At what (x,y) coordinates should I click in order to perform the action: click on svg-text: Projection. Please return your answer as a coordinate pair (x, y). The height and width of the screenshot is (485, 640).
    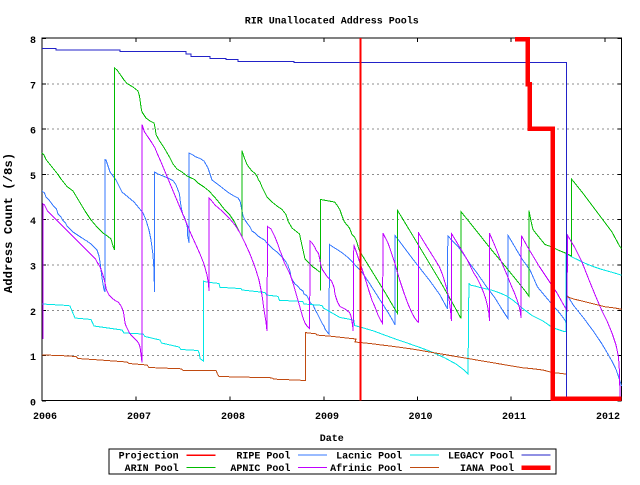
    Looking at the image, I should click on (149, 457).